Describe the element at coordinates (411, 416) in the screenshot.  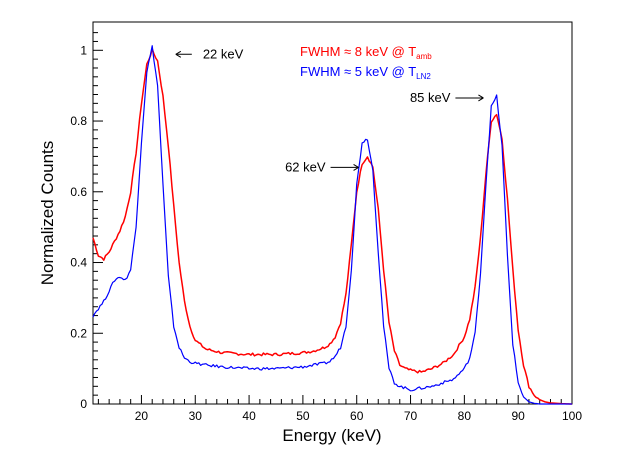
I see `x-tick-label: 70` at that location.